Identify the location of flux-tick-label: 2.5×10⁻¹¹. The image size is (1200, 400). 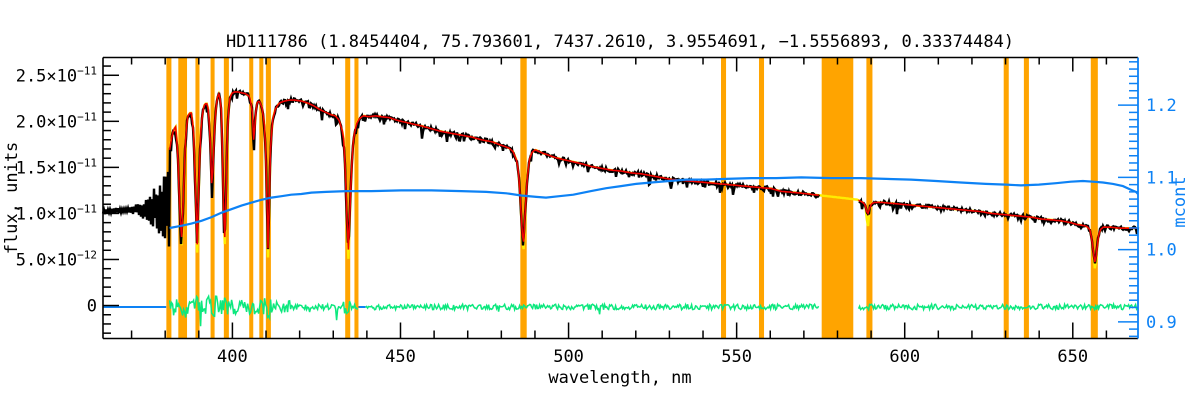
(56, 75).